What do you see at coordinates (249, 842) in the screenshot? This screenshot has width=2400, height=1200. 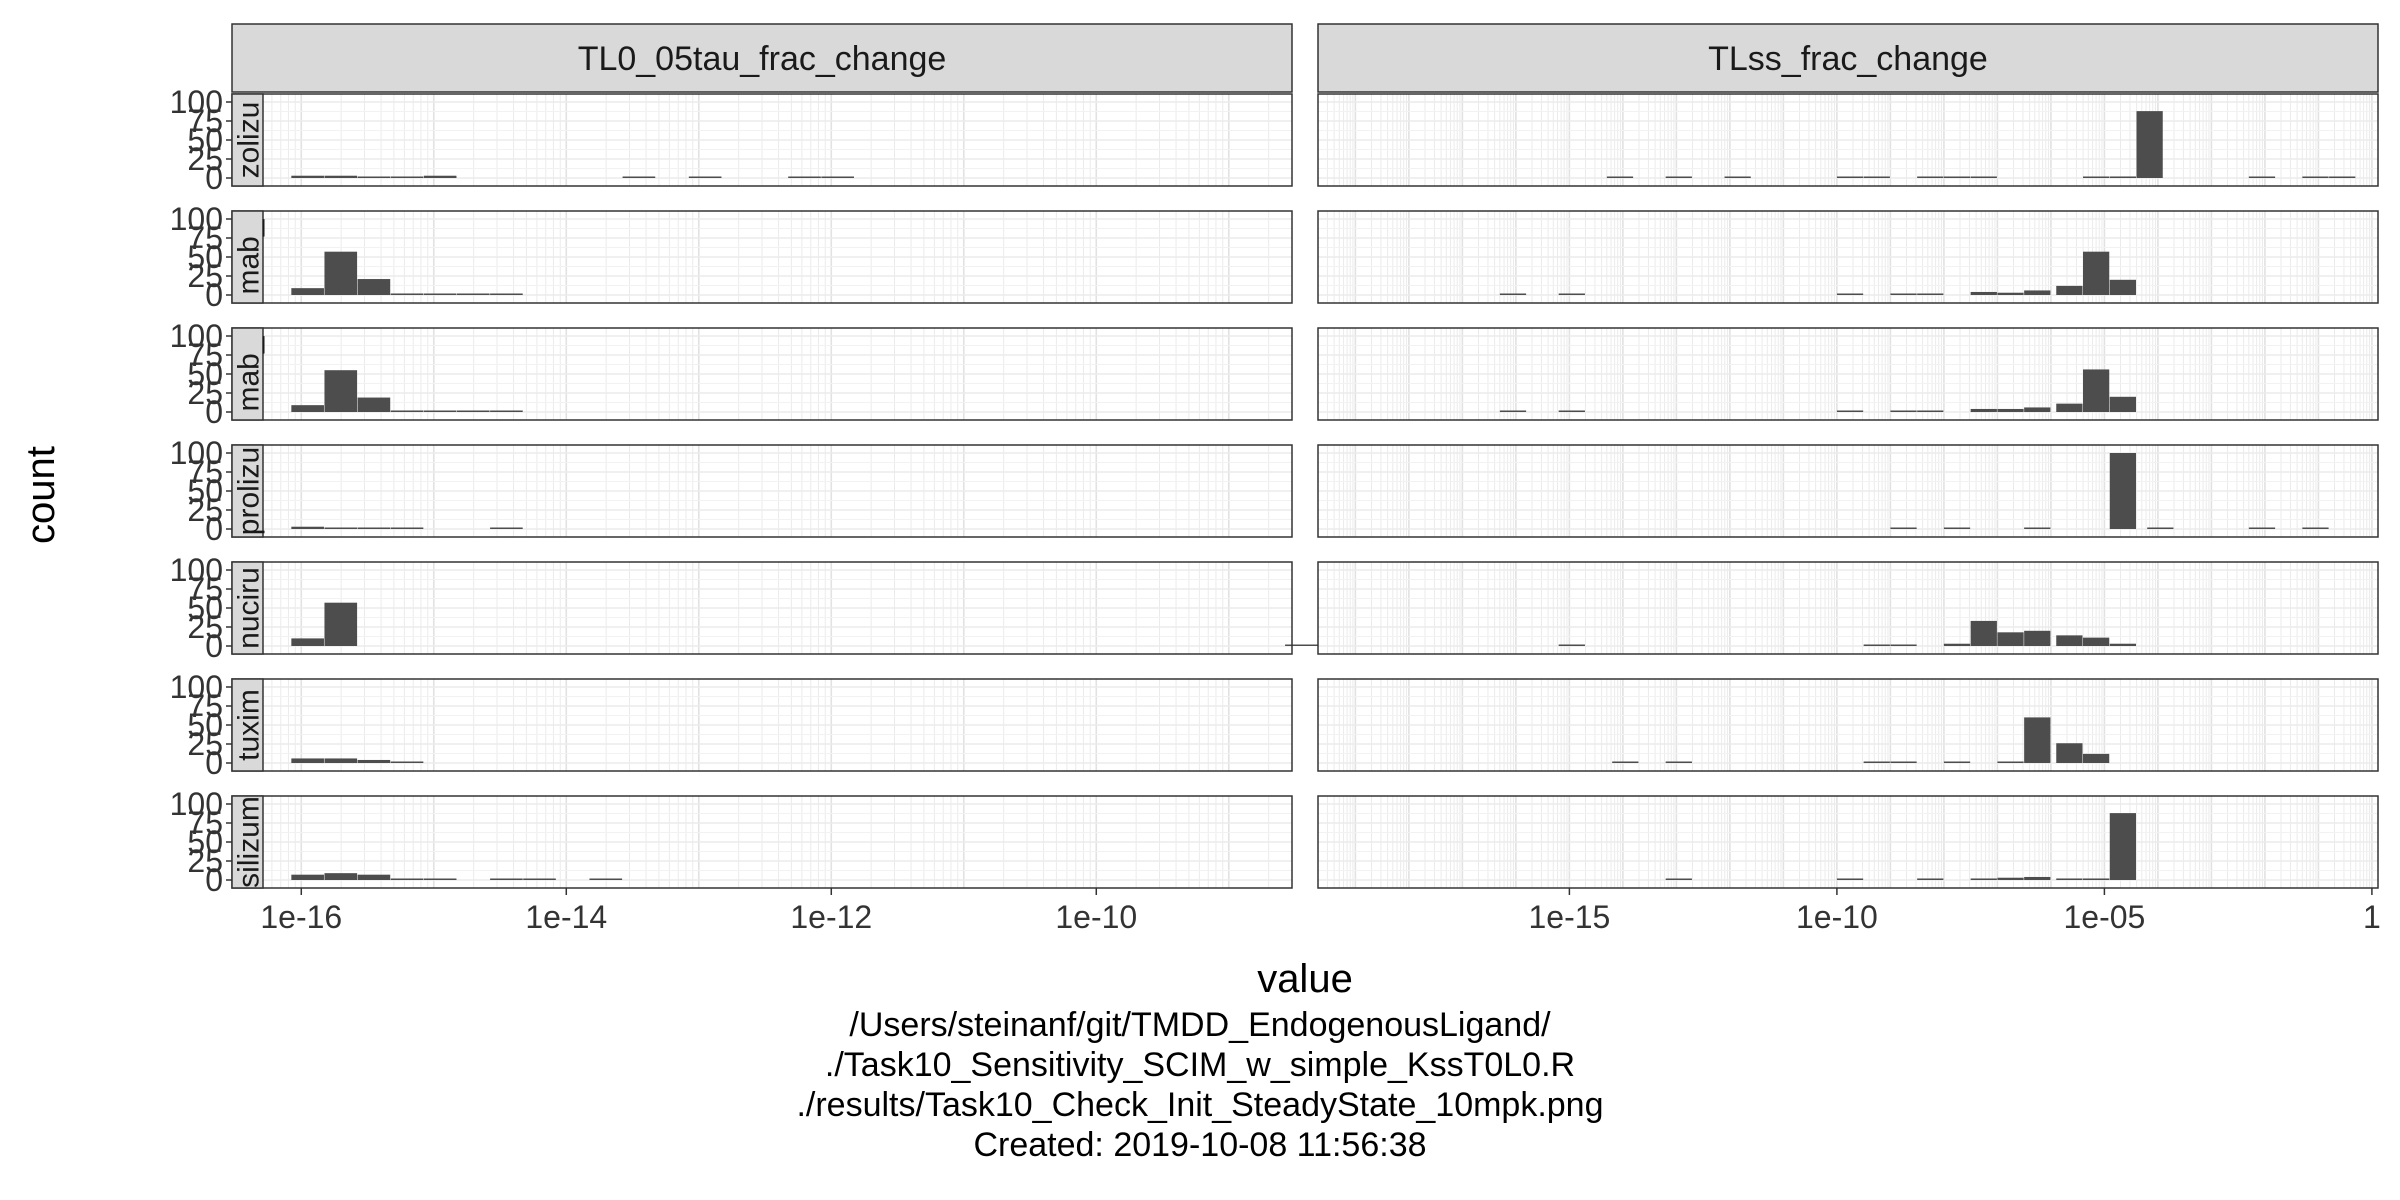 I see `row-strip-label: silizum` at bounding box center [249, 842].